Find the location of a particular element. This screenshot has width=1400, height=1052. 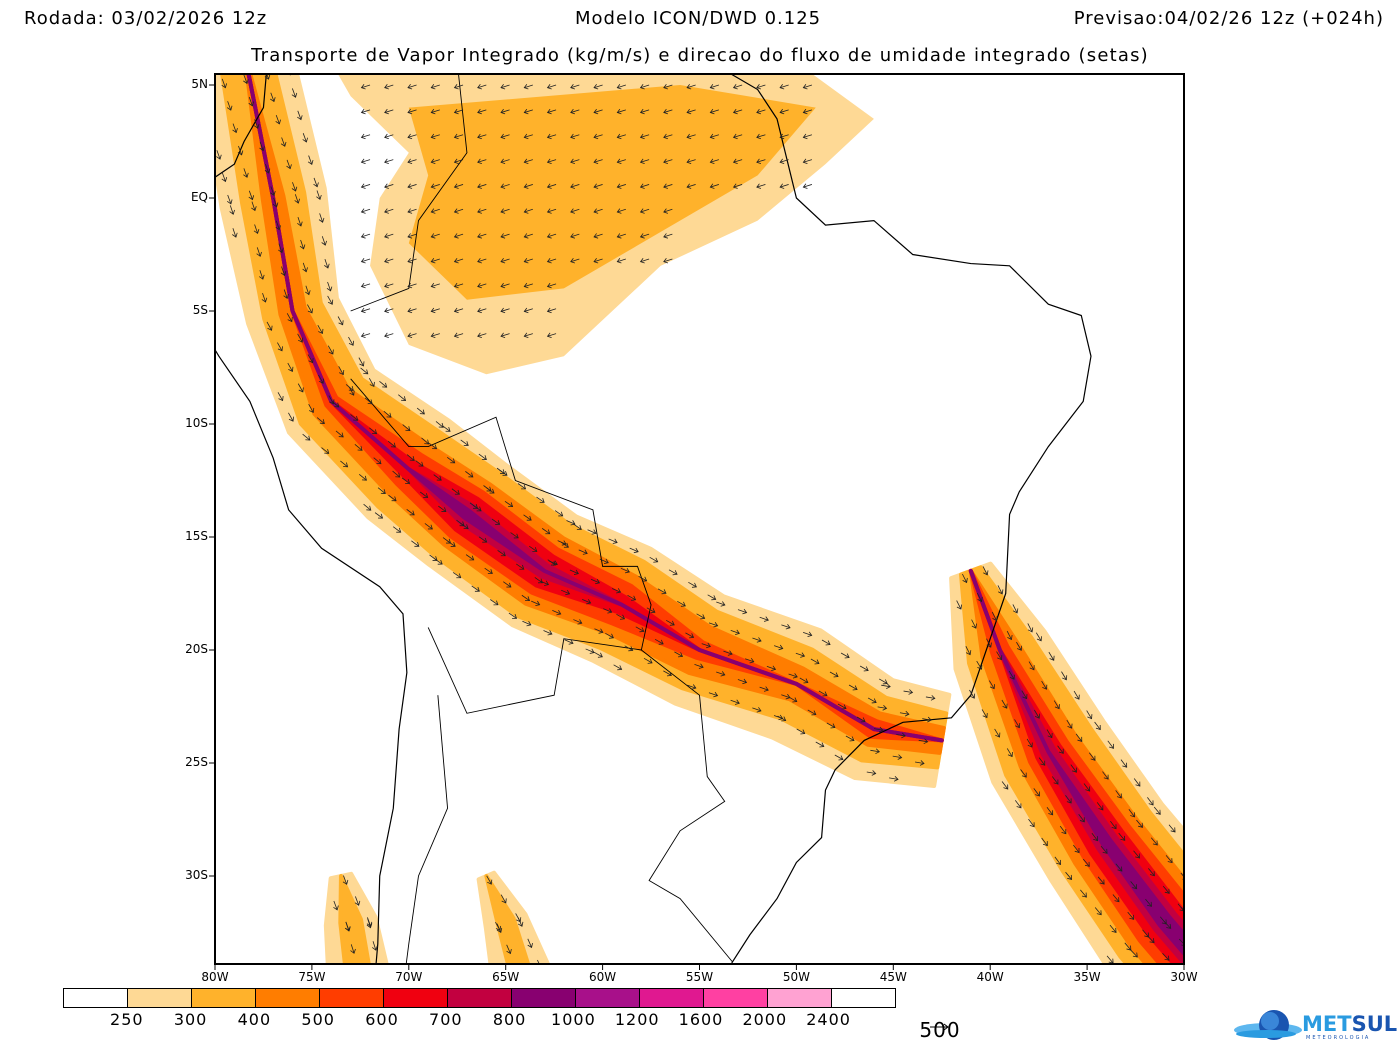

logo-text-sul: SUL is located at coordinates (1374, 1024).